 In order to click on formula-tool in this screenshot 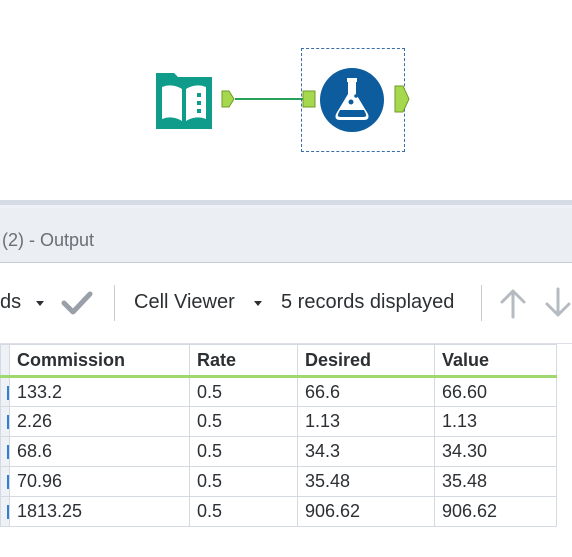, I will do `click(352, 100)`.